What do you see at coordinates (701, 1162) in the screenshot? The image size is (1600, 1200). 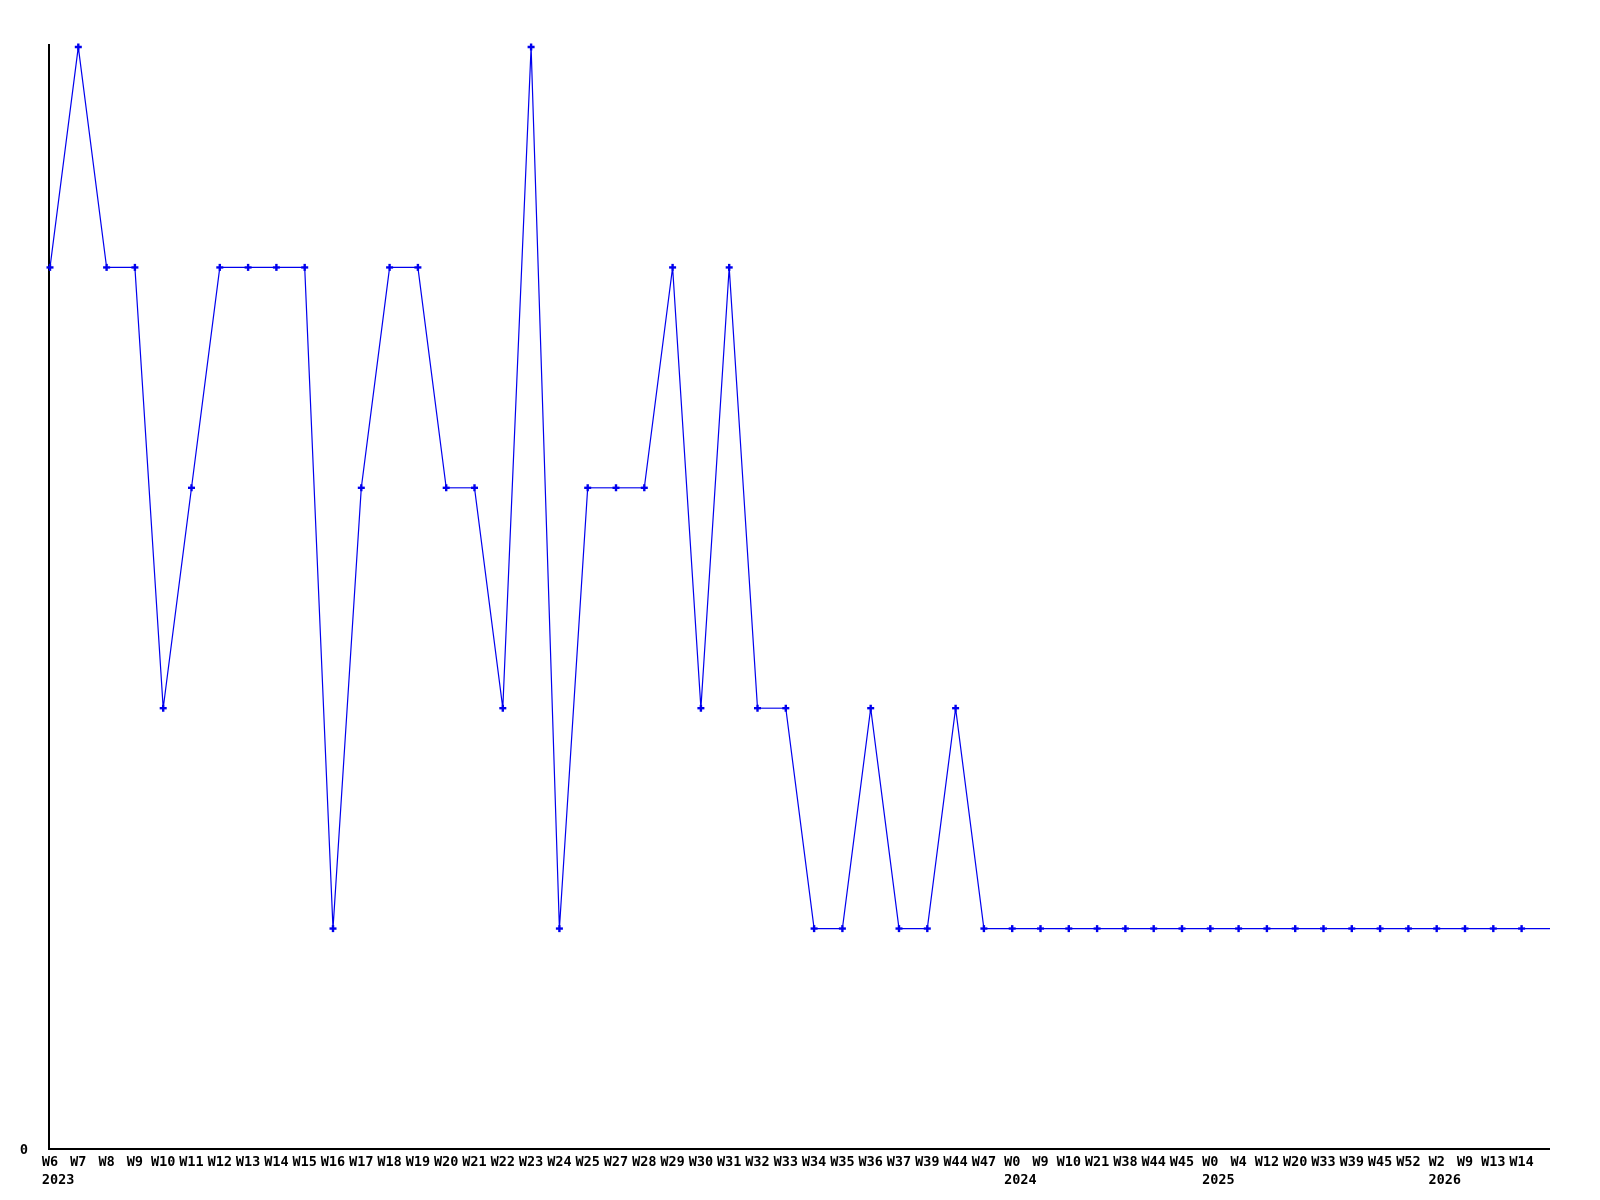 I see `x-axis-week-label: W30` at bounding box center [701, 1162].